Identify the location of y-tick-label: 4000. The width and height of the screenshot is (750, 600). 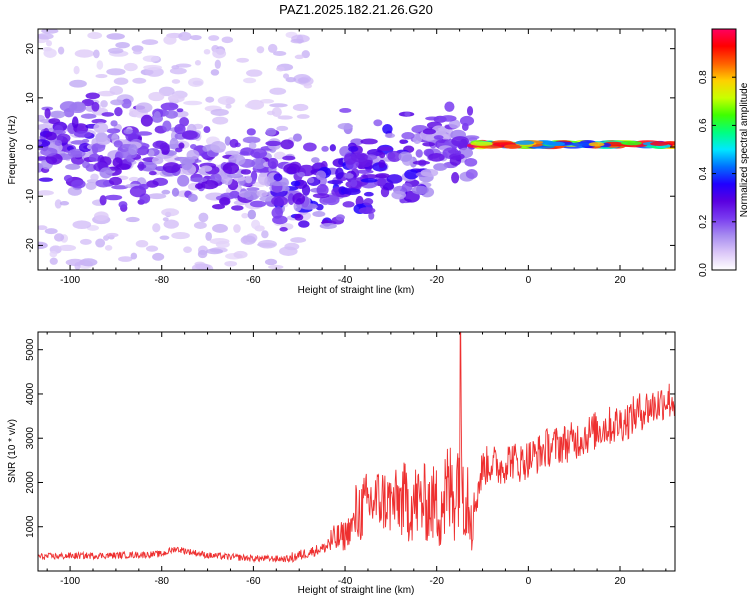
(30, 393).